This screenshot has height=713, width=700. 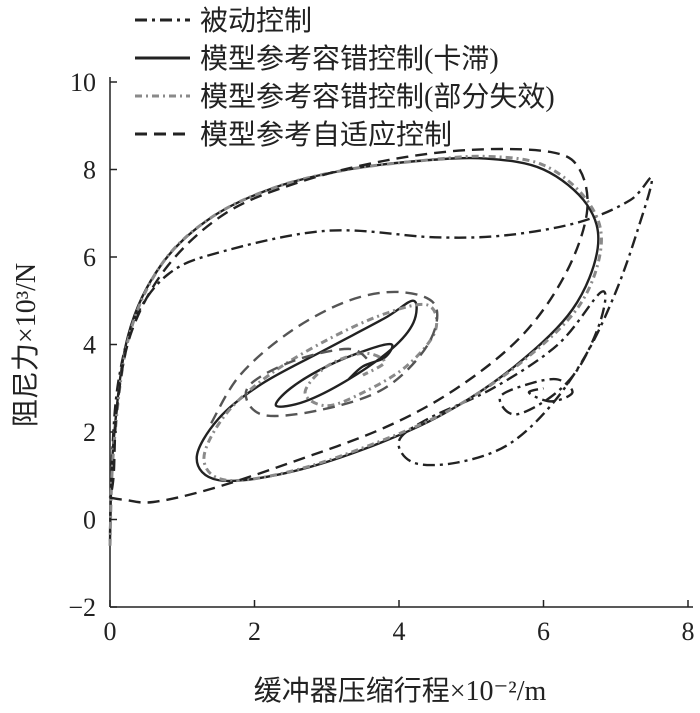 What do you see at coordinates (688, 631) in the screenshot?
I see `x-tick-label: 8` at bounding box center [688, 631].